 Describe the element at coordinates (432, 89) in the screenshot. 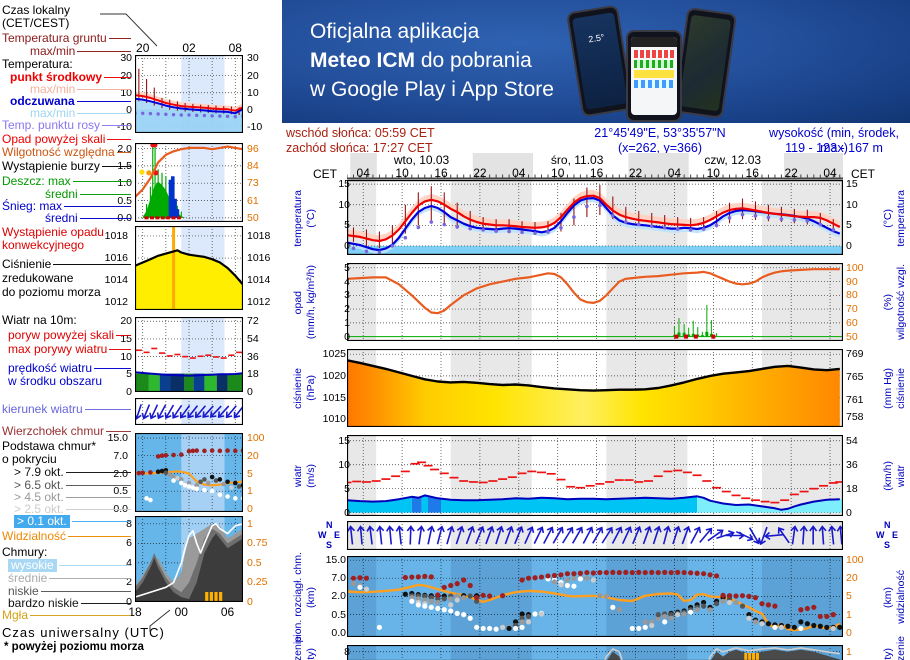

I see `banner-line3: w Google Play i App Store` at that location.